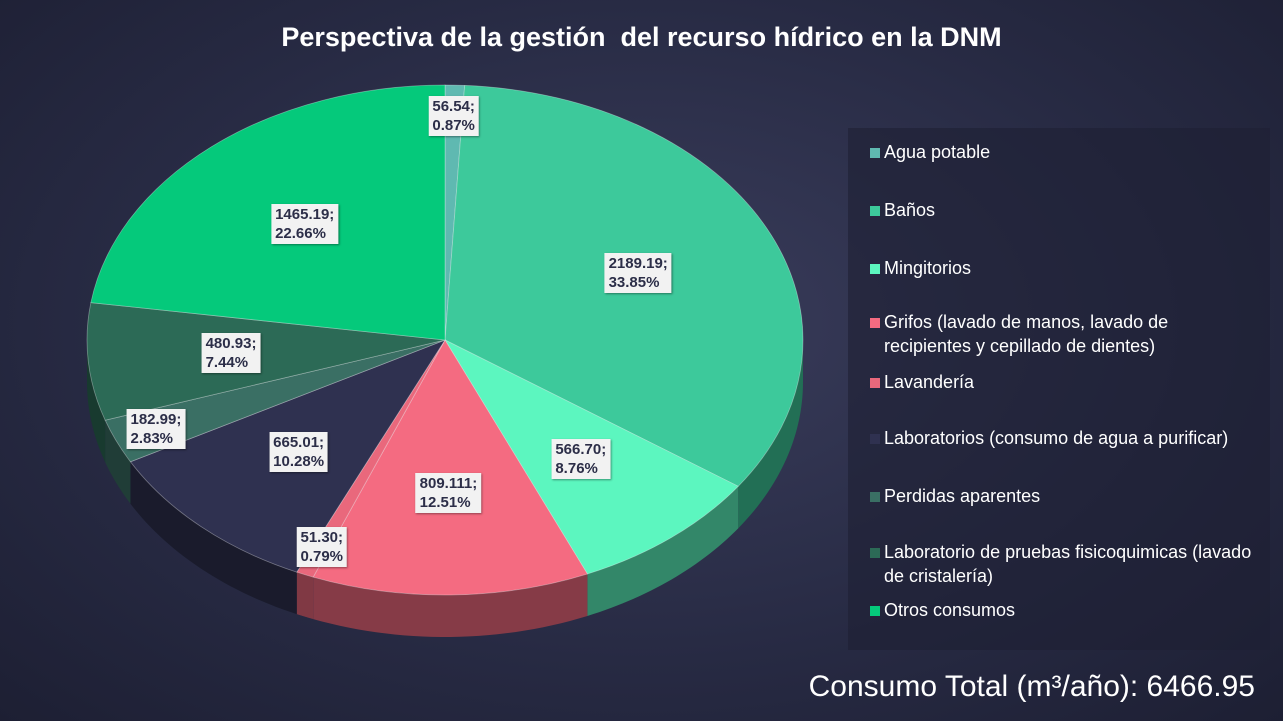  Describe the element at coordinates (448, 492) in the screenshot. I see `data-label: 809.111; 12.51%` at that location.